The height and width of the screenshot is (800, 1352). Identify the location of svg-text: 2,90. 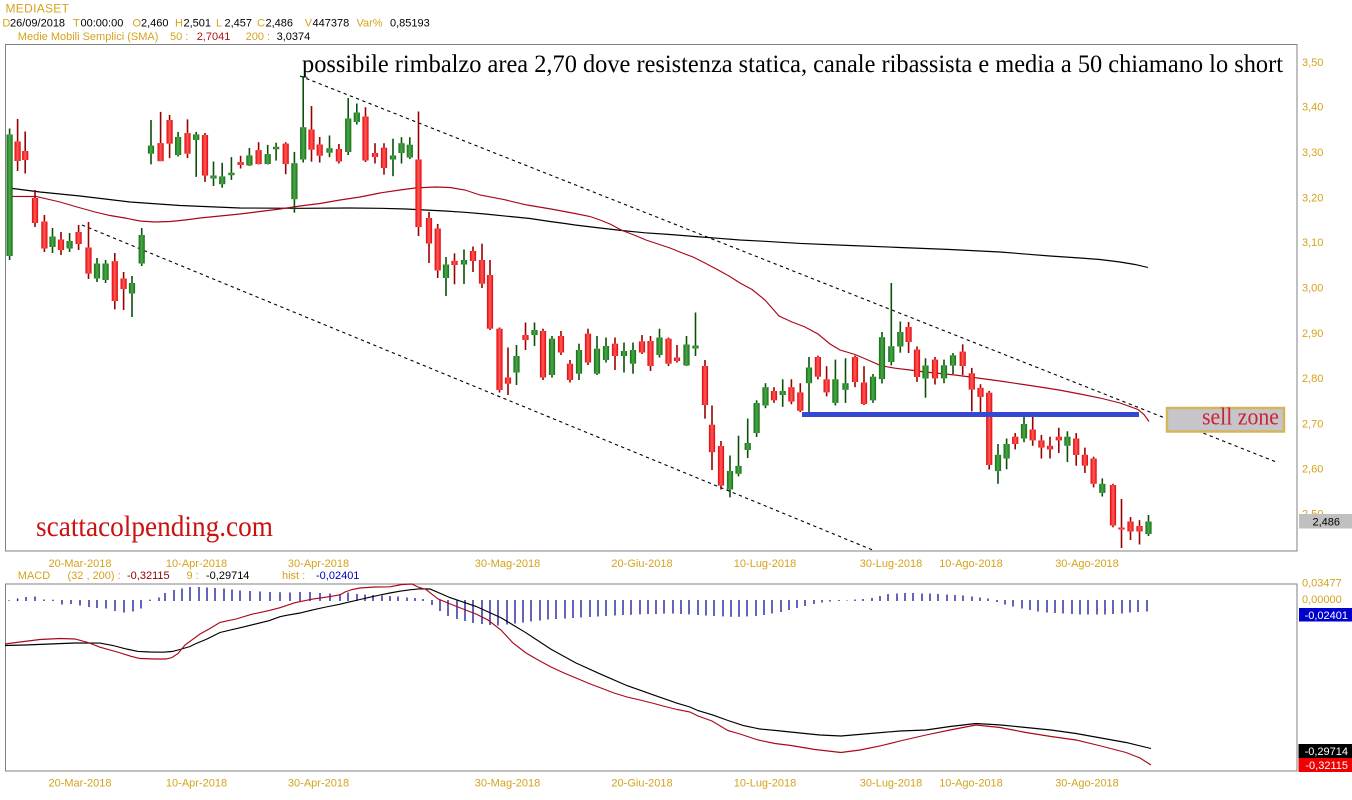
(1312, 334).